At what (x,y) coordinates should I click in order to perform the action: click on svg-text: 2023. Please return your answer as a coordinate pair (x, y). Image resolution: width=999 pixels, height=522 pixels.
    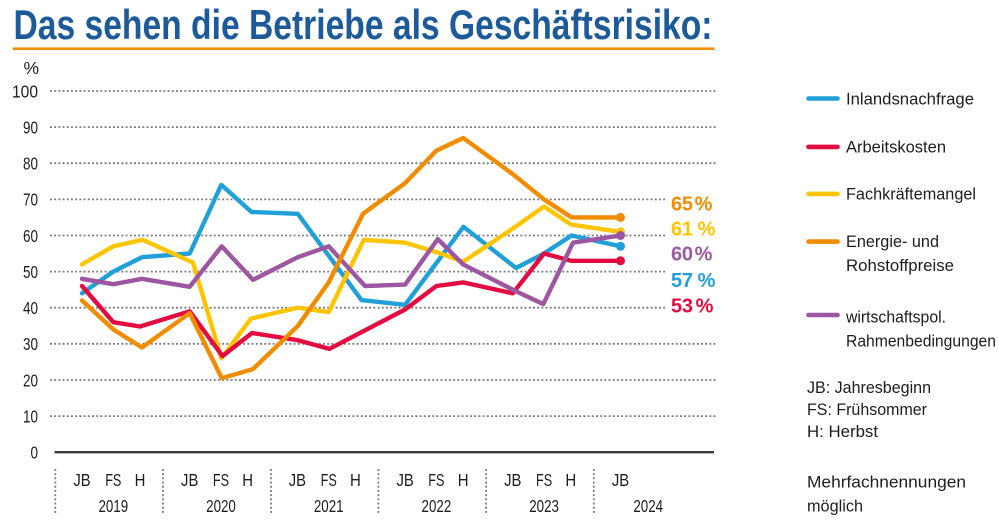
    Looking at the image, I should click on (544, 506).